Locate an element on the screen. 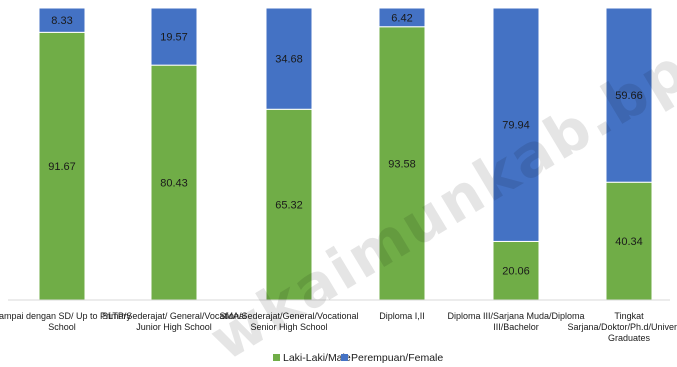 The width and height of the screenshot is (677, 367). category-label: School is located at coordinates (62, 327).